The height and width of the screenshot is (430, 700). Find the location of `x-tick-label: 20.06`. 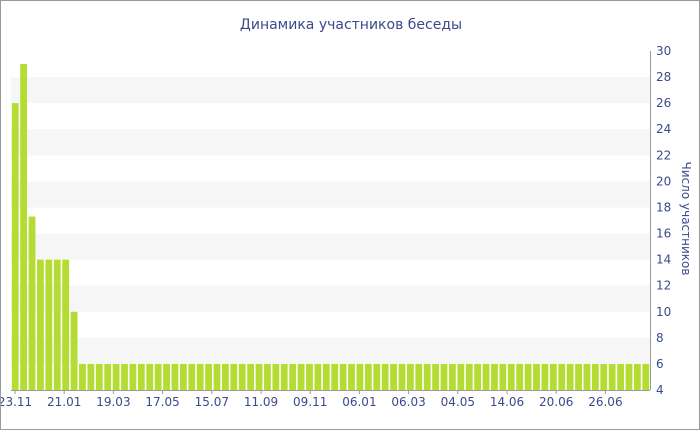

x-tick-label: 20.06 is located at coordinates (556, 402).